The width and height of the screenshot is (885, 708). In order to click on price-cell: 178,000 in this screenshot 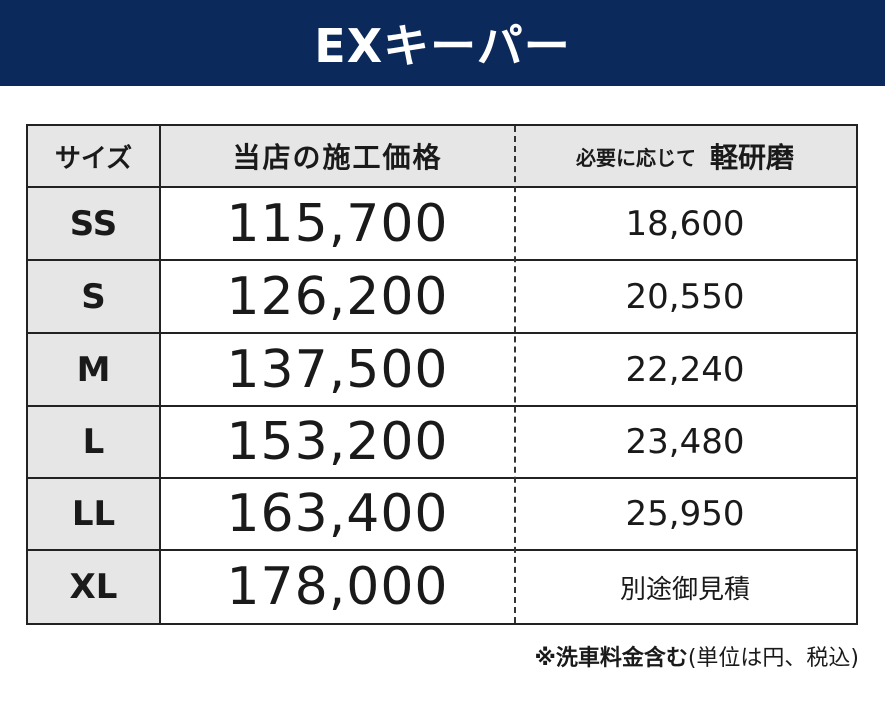, I will do `click(337, 587)`.